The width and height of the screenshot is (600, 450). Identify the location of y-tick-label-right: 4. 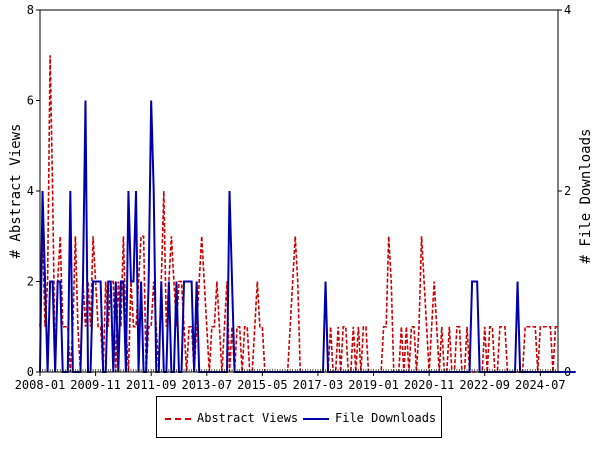
(567, 10).